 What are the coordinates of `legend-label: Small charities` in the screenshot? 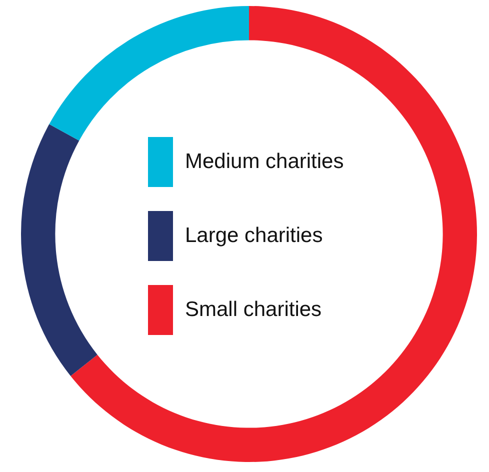 It's located at (253, 310).